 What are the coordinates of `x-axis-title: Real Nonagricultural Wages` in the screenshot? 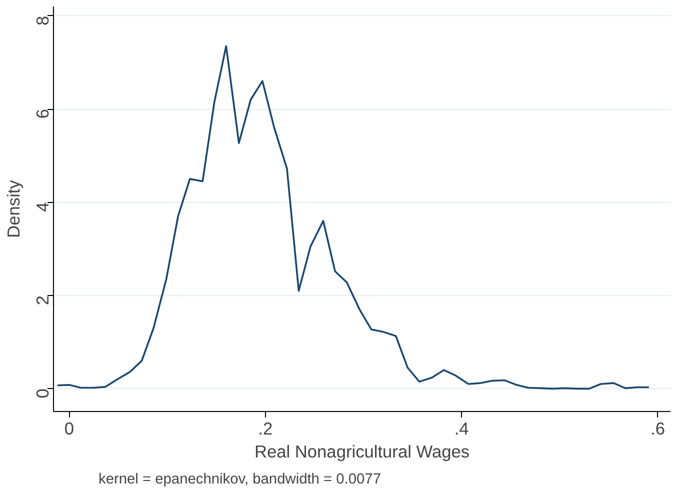 It's located at (362, 452).